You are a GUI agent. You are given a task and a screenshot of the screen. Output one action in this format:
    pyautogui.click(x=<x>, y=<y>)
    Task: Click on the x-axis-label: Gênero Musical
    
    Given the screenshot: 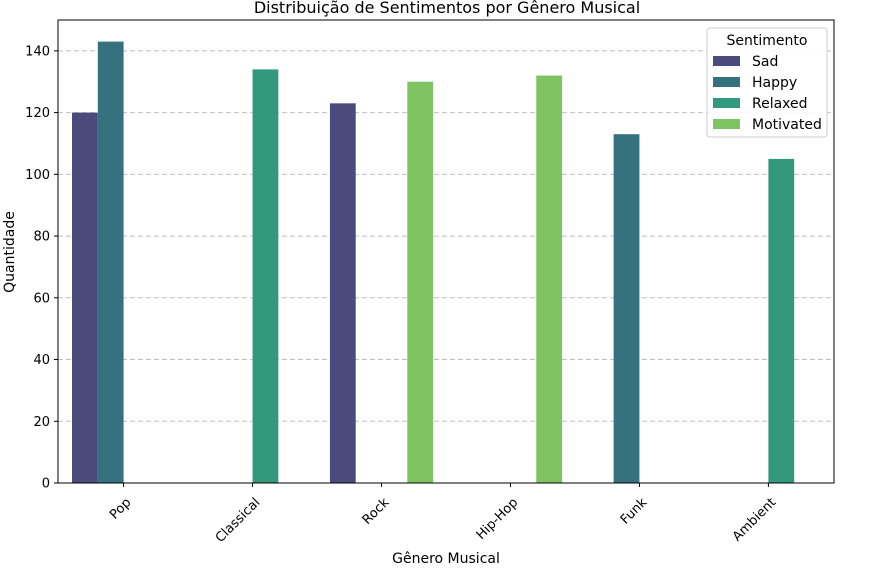 What is the action you would take?
    pyautogui.click(x=446, y=559)
    